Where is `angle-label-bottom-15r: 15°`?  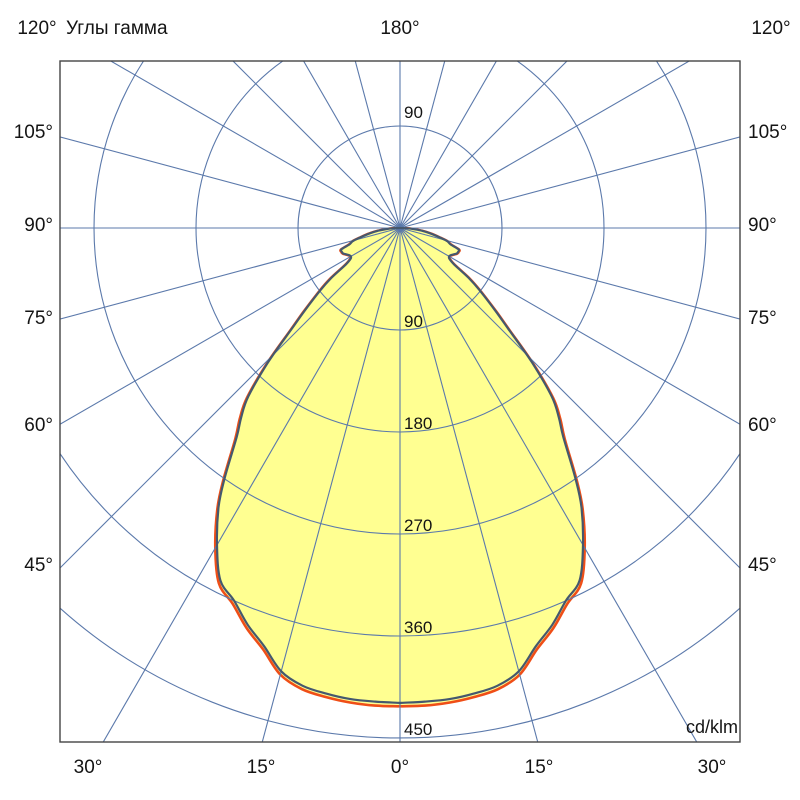 angle-label-bottom-15r: 15° is located at coordinates (539, 767).